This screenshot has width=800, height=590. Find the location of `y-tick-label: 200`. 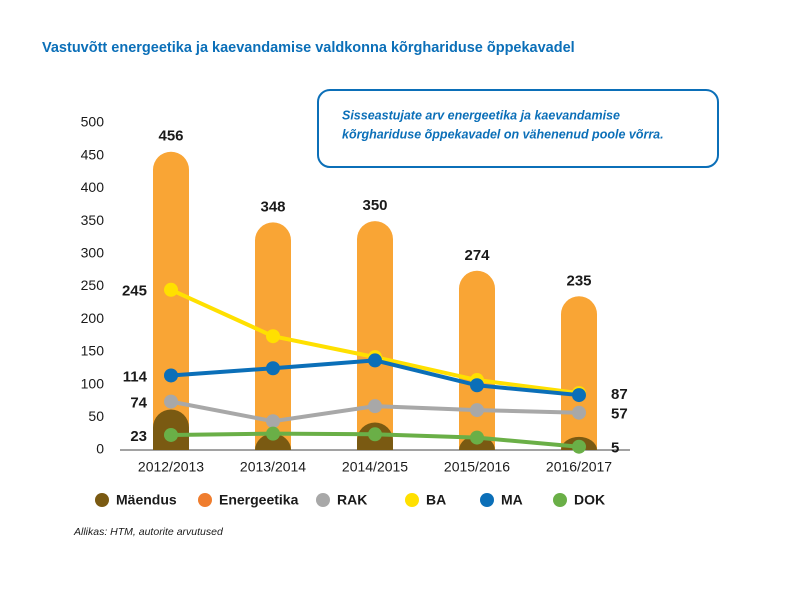

y-tick-label: 200 is located at coordinates (93, 318).